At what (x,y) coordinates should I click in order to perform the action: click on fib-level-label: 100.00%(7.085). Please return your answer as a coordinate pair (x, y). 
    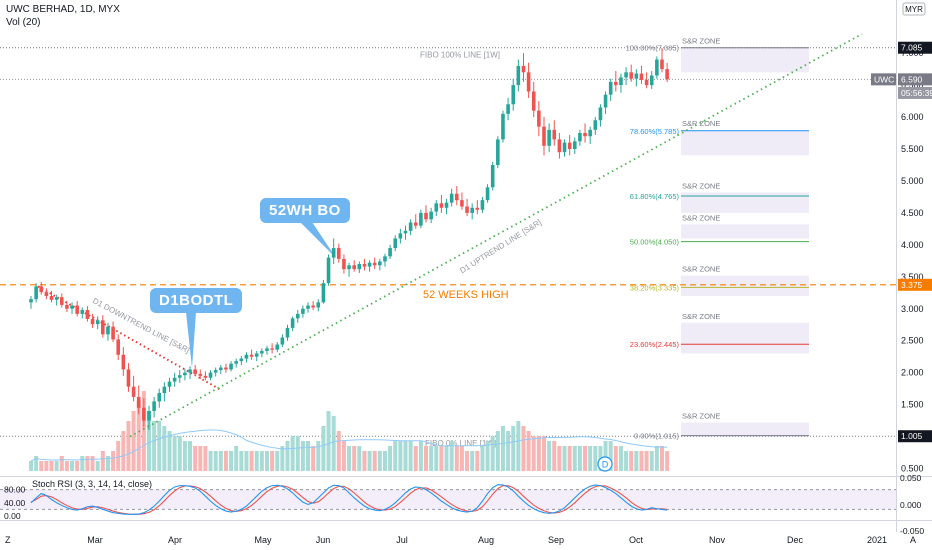
    Looking at the image, I should click on (653, 48).